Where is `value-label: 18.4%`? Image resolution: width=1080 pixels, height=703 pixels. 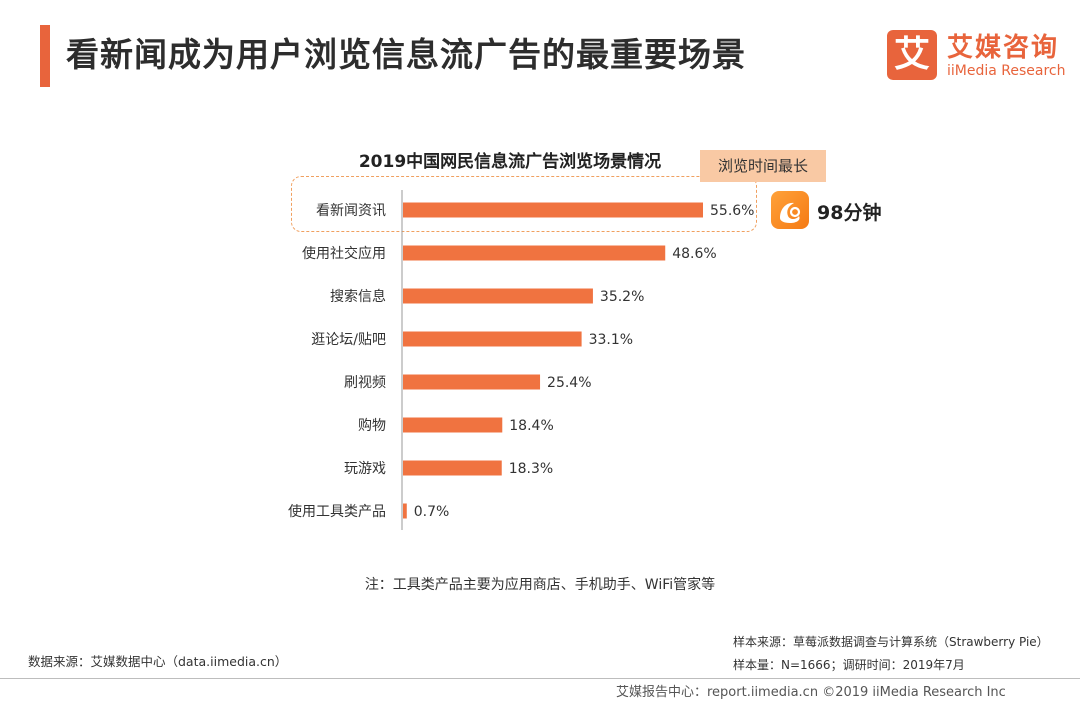
value-label: 18.4% is located at coordinates (531, 426).